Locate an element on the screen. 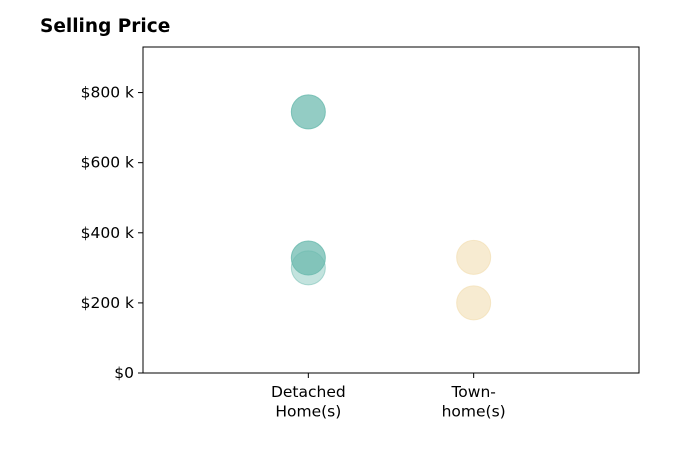 This screenshot has height=462, width=679. x-tick-label-line: Detached is located at coordinates (308, 392).